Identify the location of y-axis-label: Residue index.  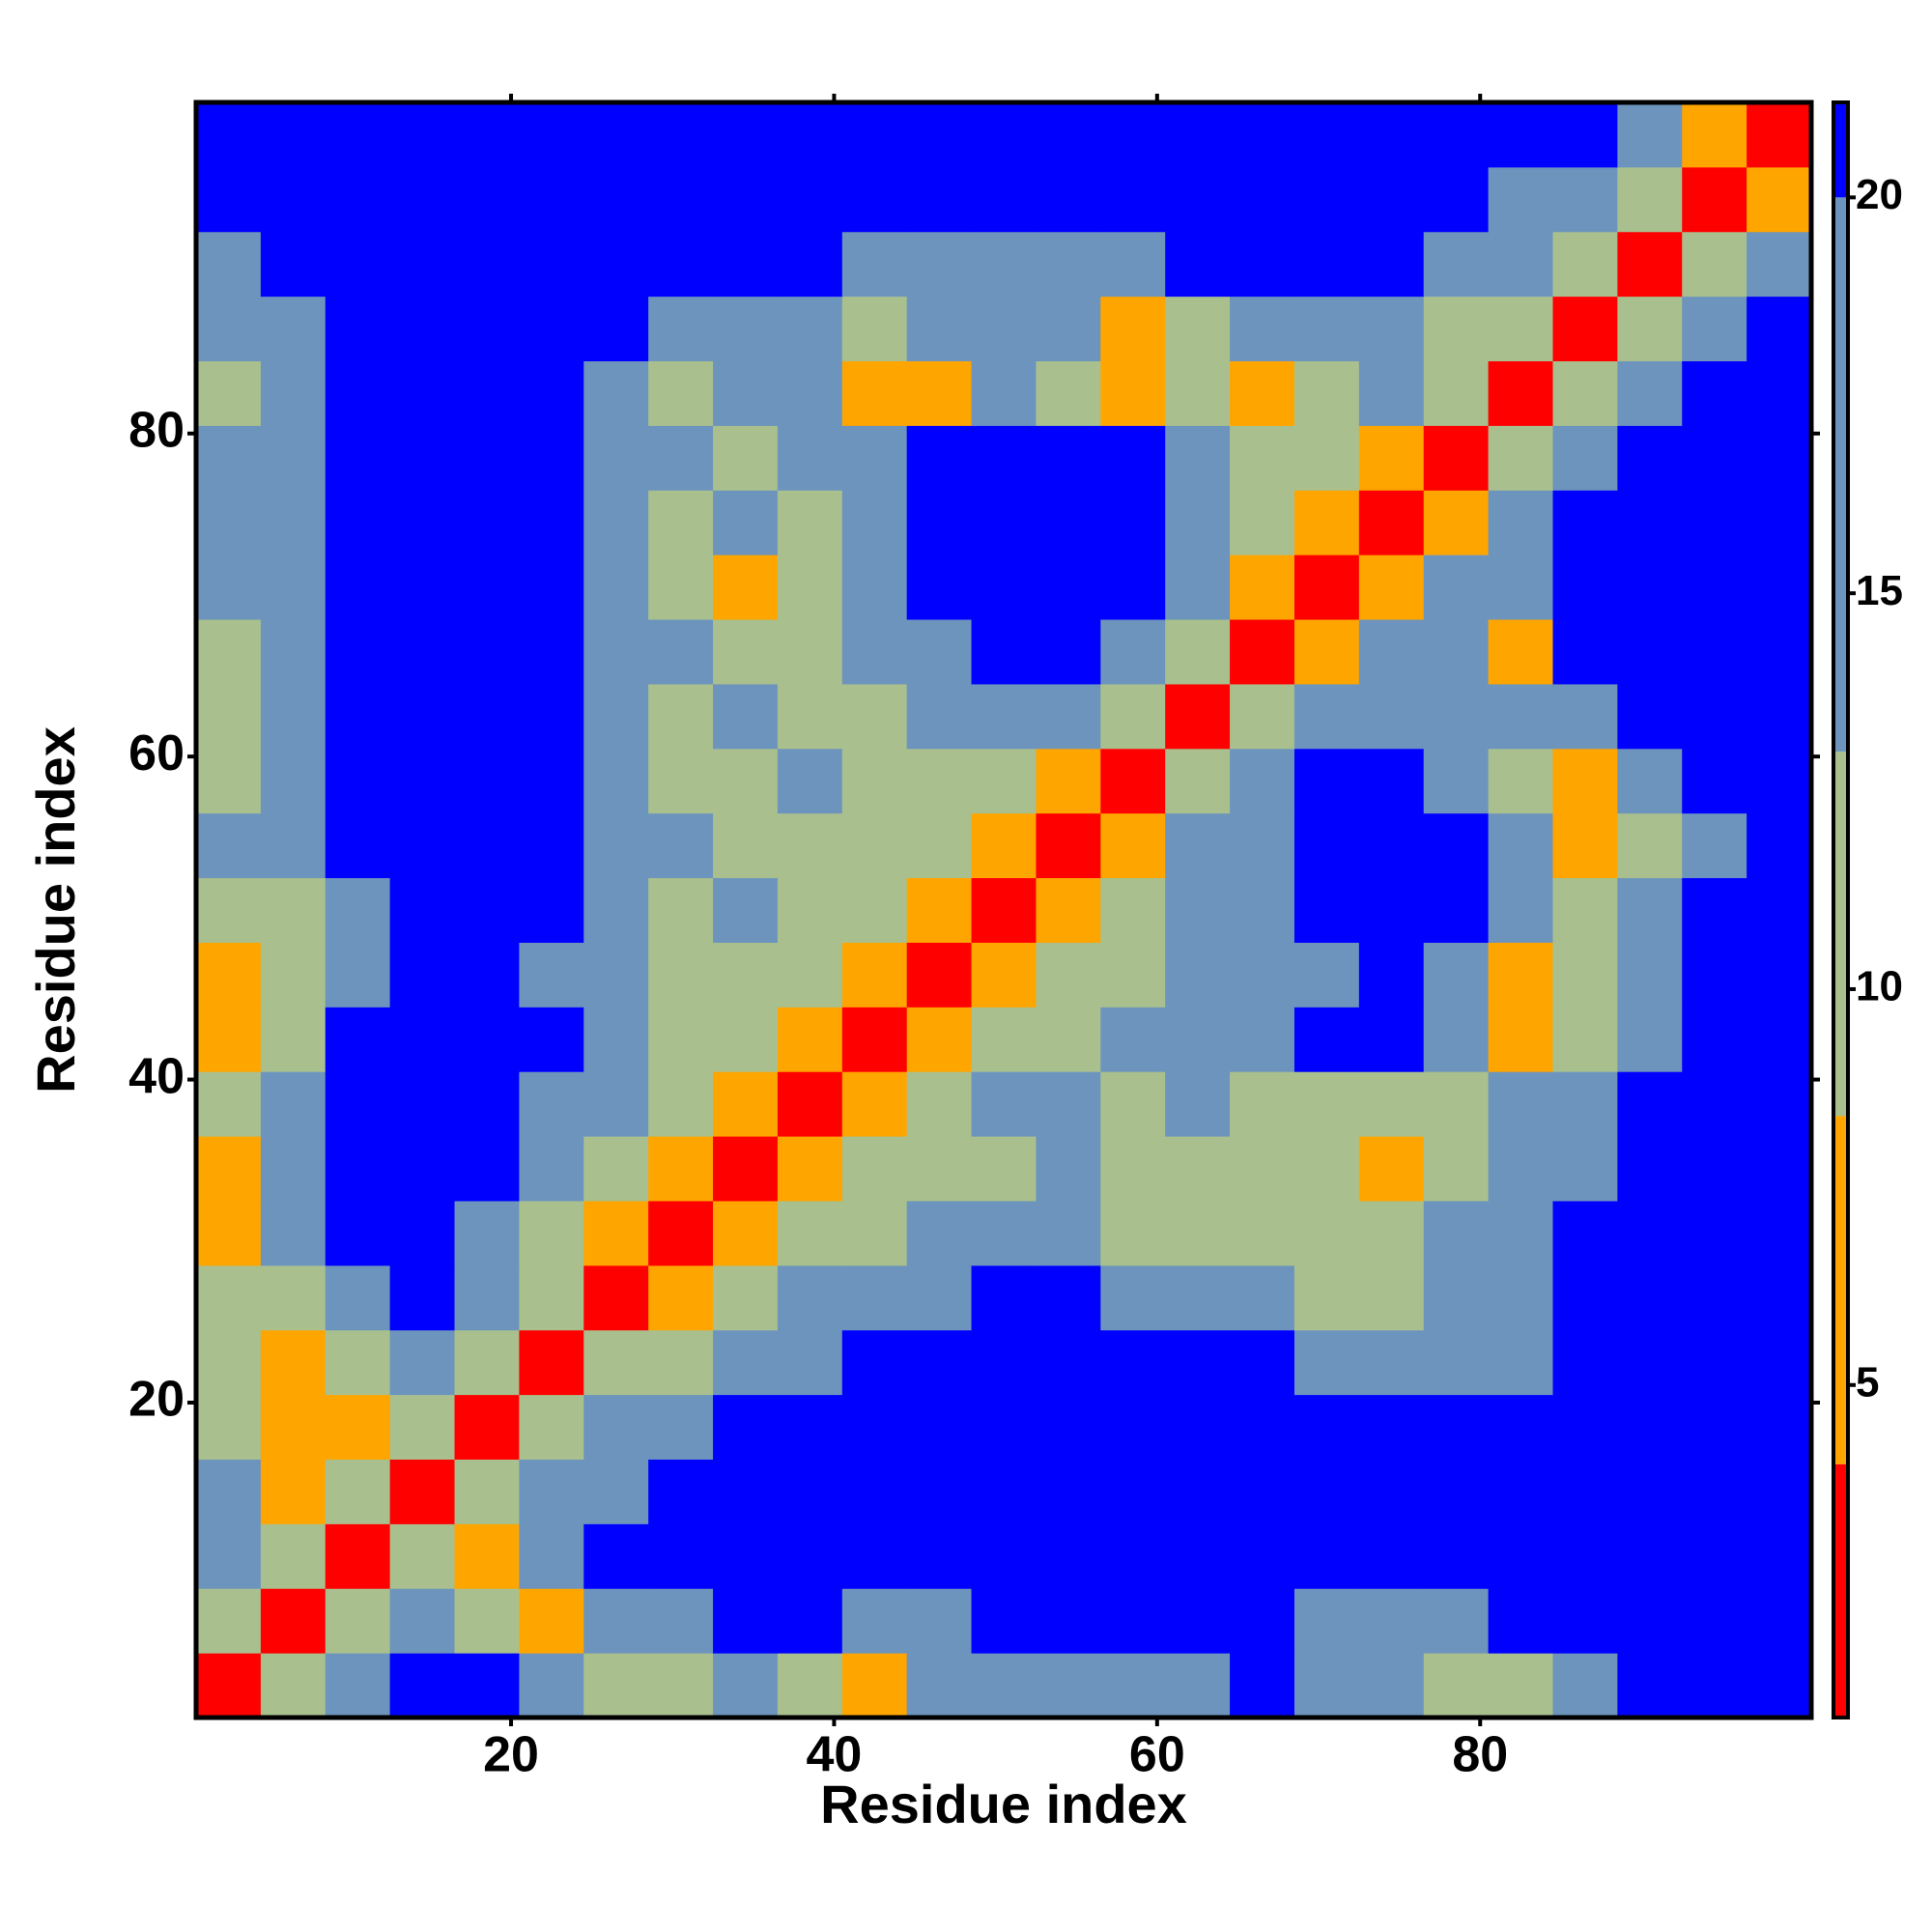
(55, 910).